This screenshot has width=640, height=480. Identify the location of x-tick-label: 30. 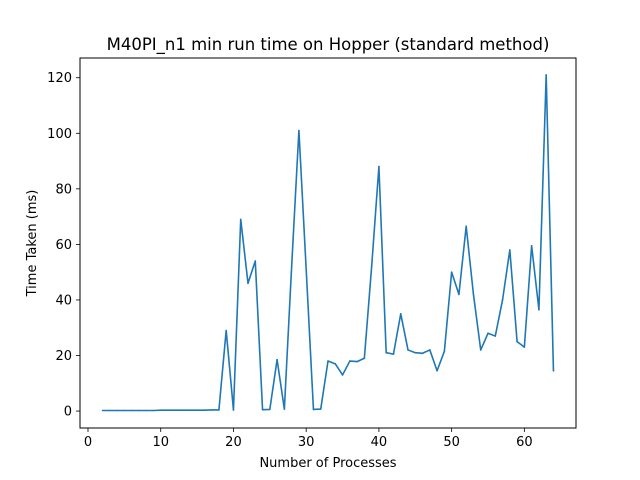
(306, 442).